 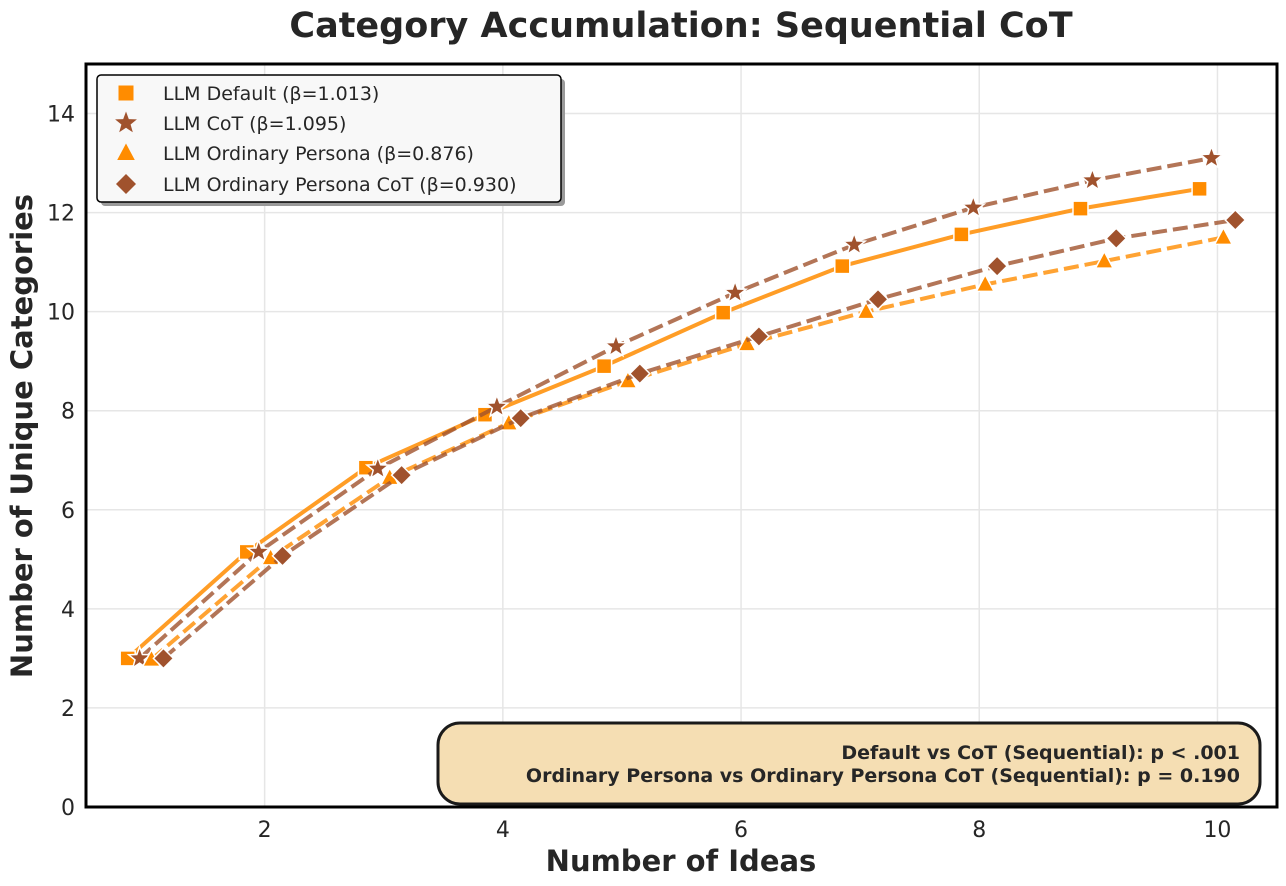 I want to click on legend-entry-llm-cot: LLM CoT (β=1.095), so click(x=254, y=124).